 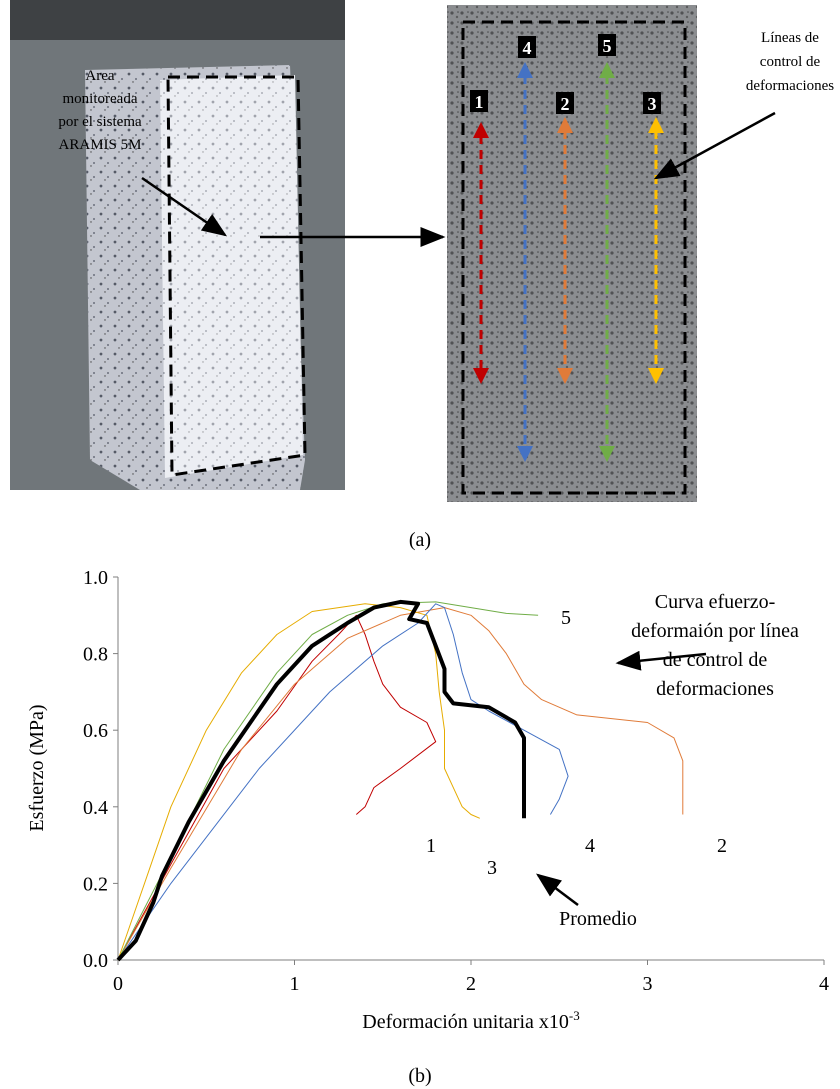 I want to click on annotation: Area, so click(x=99, y=76).